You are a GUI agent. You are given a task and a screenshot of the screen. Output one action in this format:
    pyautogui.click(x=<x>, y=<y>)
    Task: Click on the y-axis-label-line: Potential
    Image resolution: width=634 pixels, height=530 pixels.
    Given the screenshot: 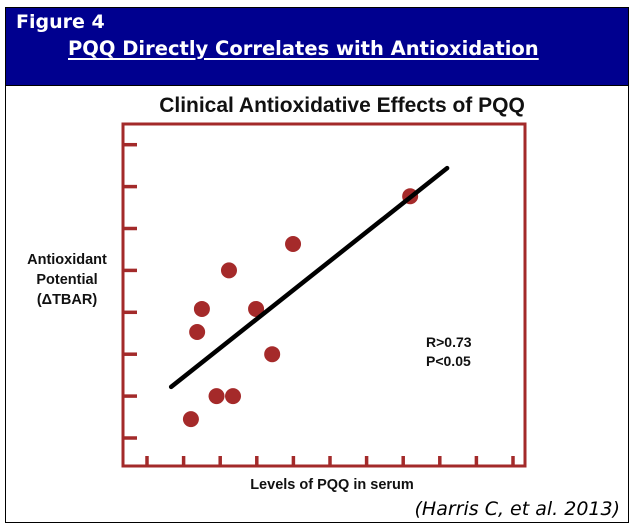 What is the action you would take?
    pyautogui.click(x=67, y=280)
    